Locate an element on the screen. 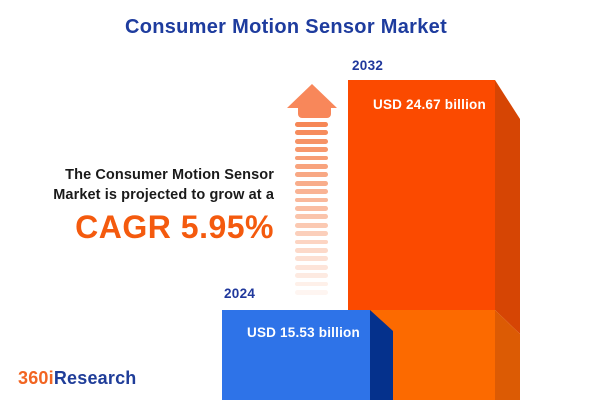  bar-2024-value-label: USD 15.53 billion is located at coordinates (303, 332).